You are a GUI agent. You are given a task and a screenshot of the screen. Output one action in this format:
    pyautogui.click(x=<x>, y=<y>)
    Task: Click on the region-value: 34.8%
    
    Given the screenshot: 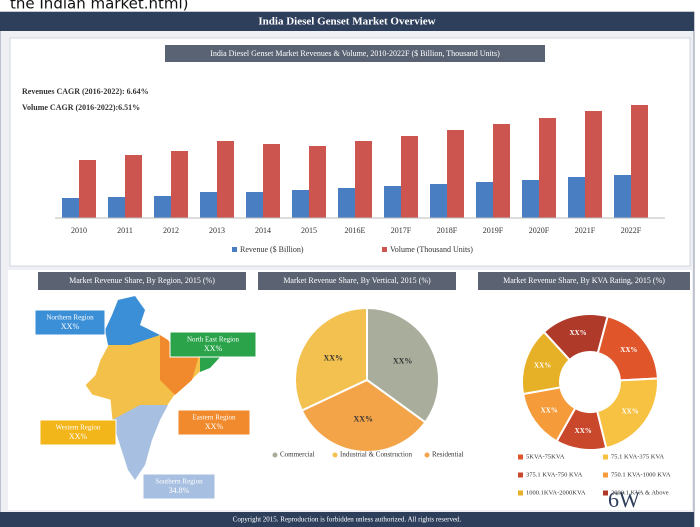 What is the action you would take?
    pyautogui.click(x=179, y=490)
    